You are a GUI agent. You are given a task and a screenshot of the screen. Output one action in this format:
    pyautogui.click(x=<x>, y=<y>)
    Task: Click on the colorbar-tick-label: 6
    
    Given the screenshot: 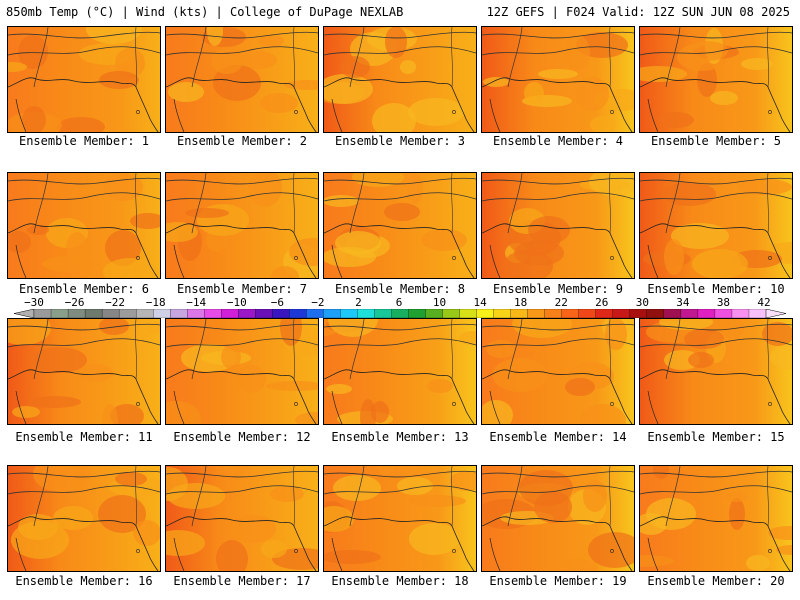 What is the action you would take?
    pyautogui.click(x=399, y=302)
    